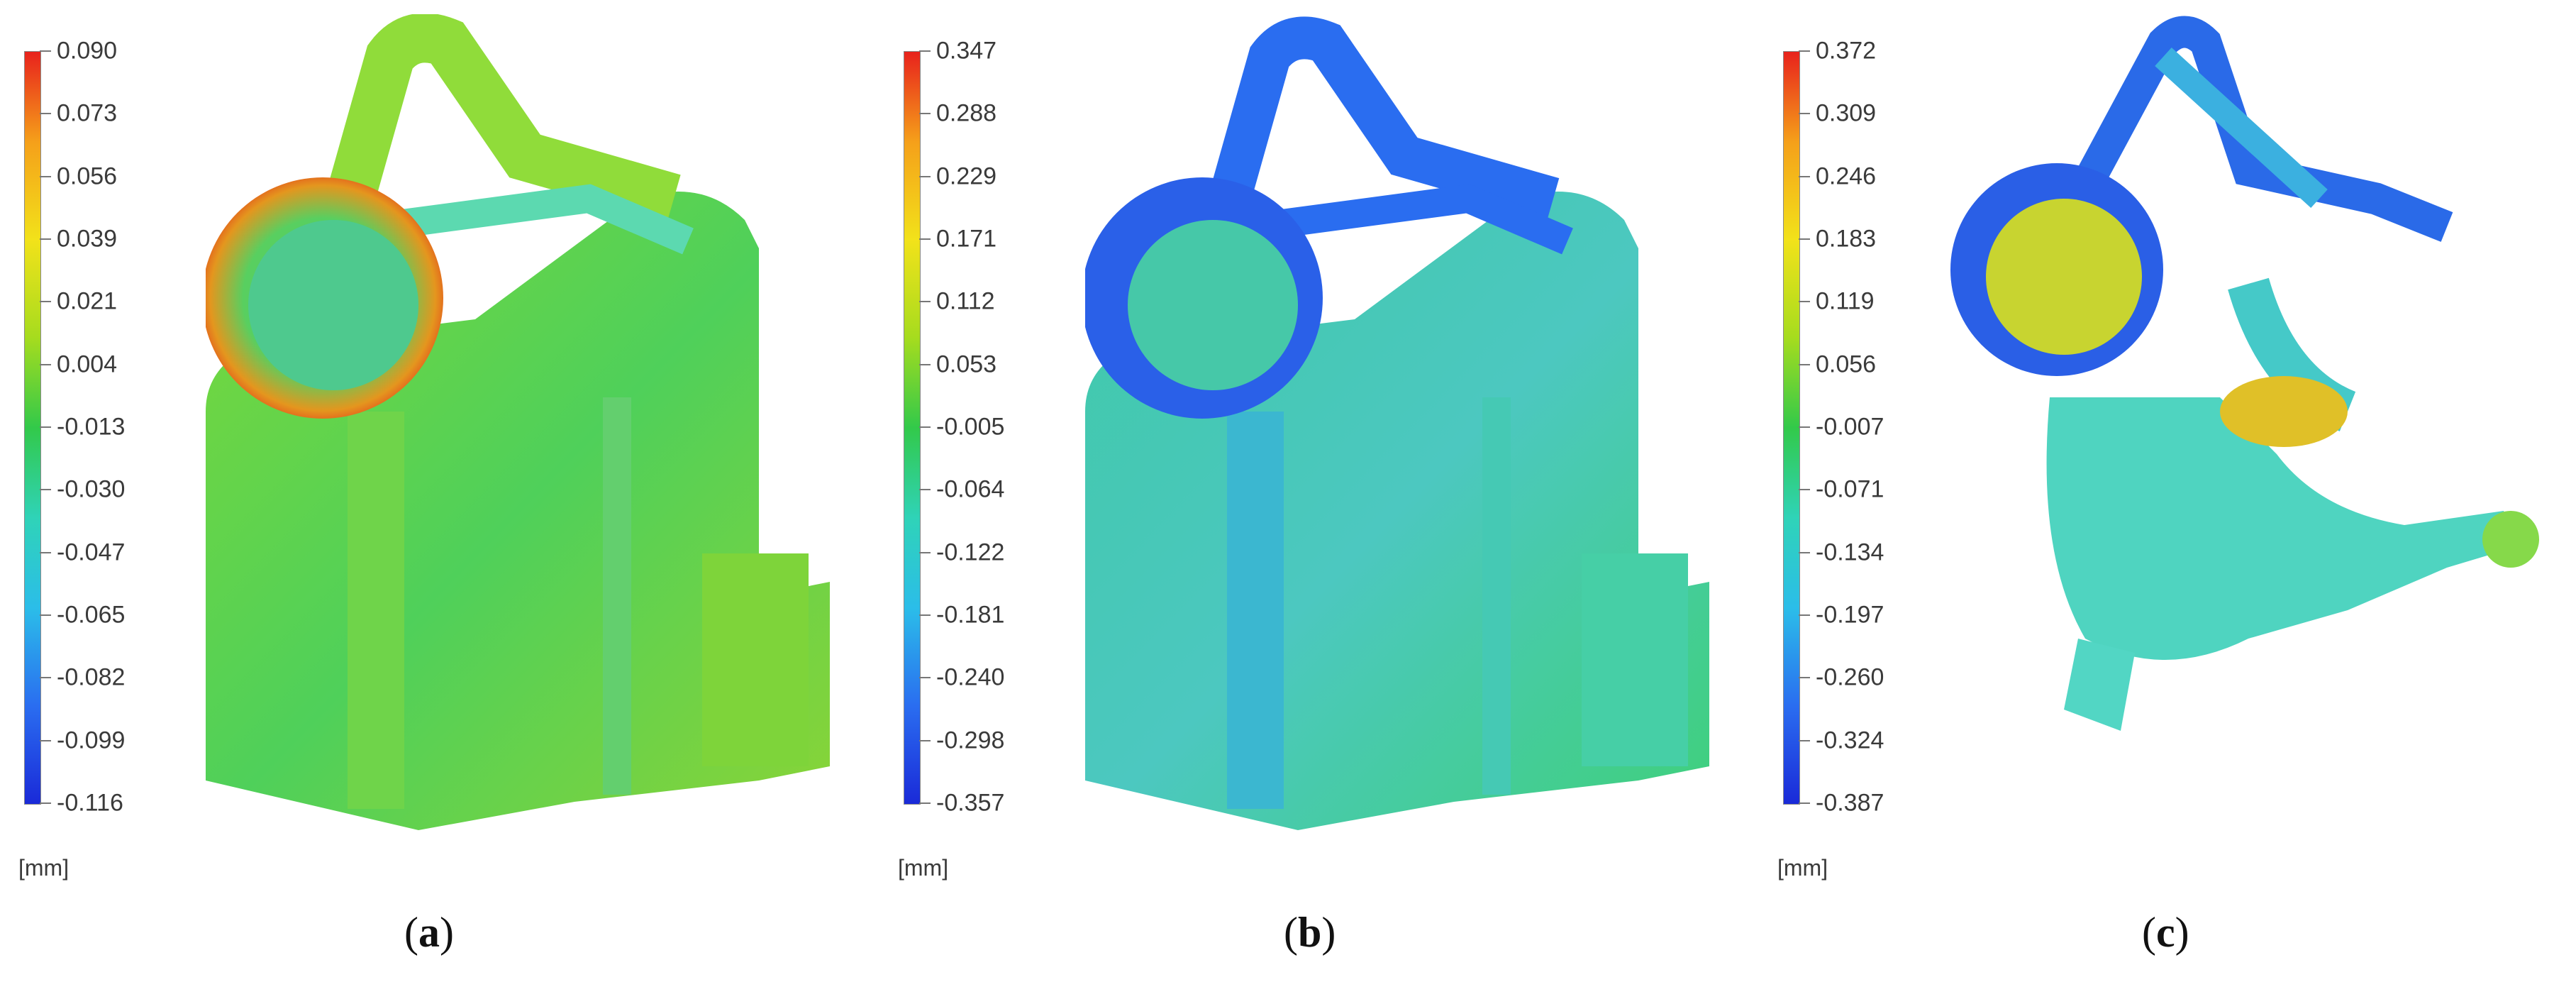 Image resolution: width=2576 pixels, height=982 pixels. What do you see at coordinates (966, 364) in the screenshot?
I see `colorbar-tick-label: 0.053` at bounding box center [966, 364].